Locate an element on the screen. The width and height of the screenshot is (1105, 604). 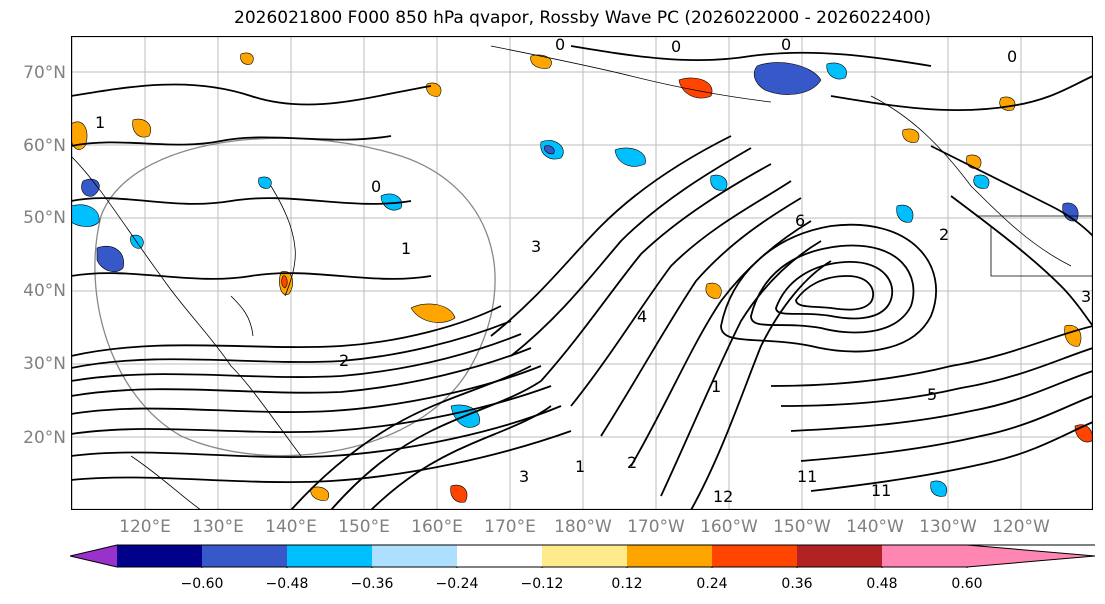
colorbar-swatch-under is located at coordinates (93, 556).